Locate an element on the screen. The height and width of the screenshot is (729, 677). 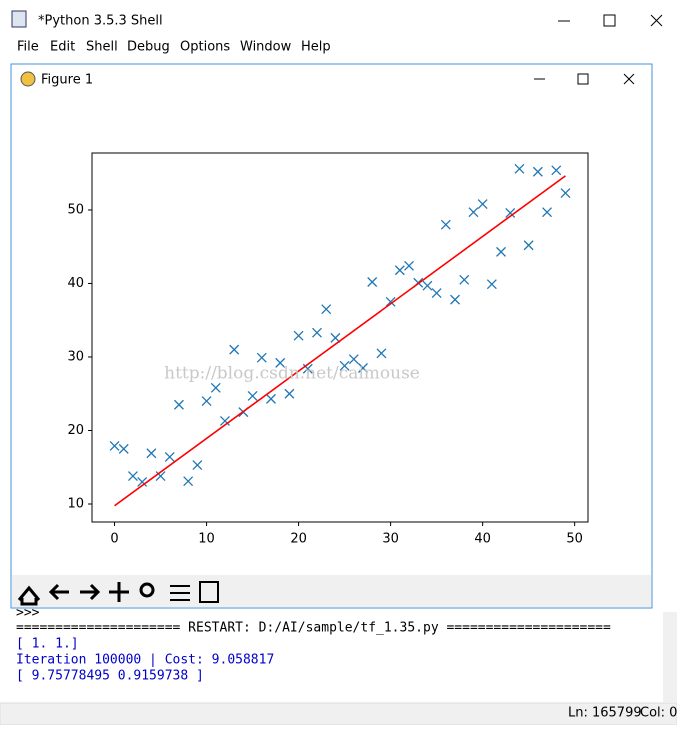
menu-bar: File Edit Shell Debug Options Window Help is located at coordinates (174, 47).